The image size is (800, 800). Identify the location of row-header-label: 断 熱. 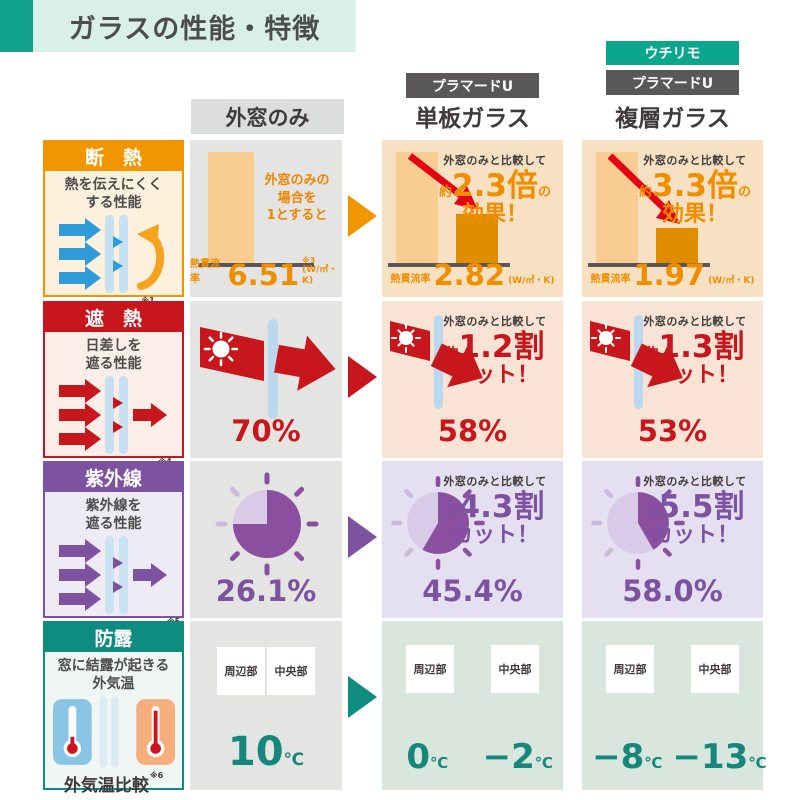
(113, 158).